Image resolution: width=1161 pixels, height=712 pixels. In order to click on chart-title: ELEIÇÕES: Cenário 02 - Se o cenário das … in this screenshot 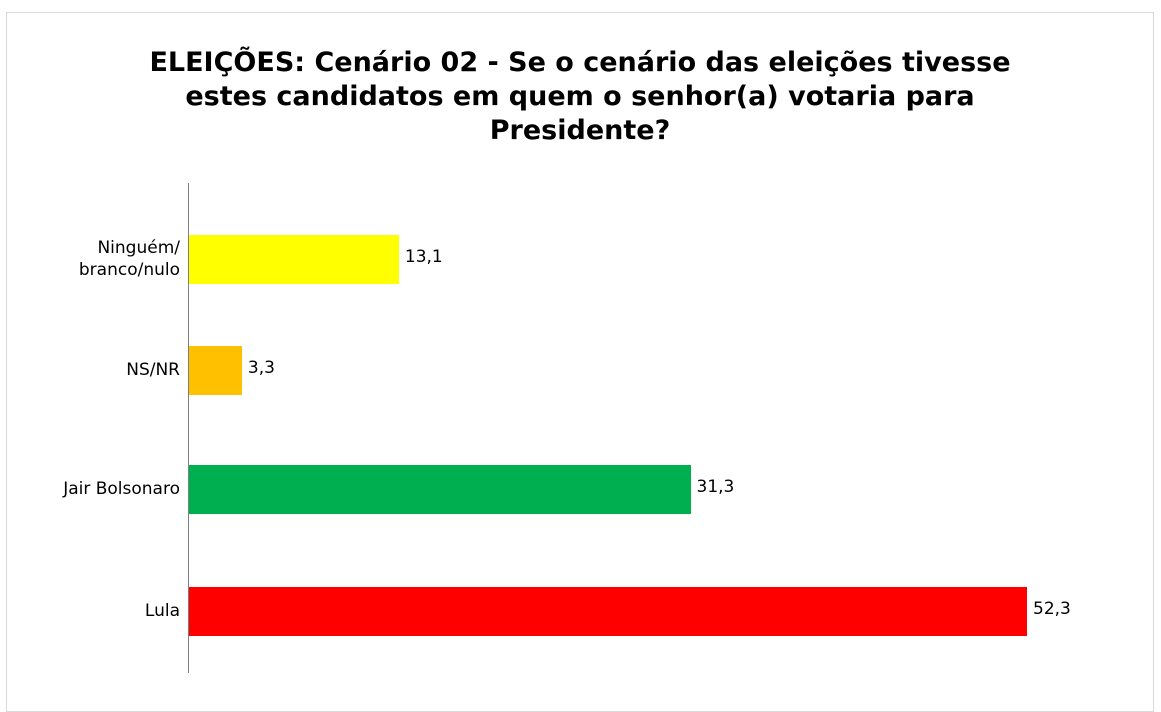, I will do `click(580, 96)`.